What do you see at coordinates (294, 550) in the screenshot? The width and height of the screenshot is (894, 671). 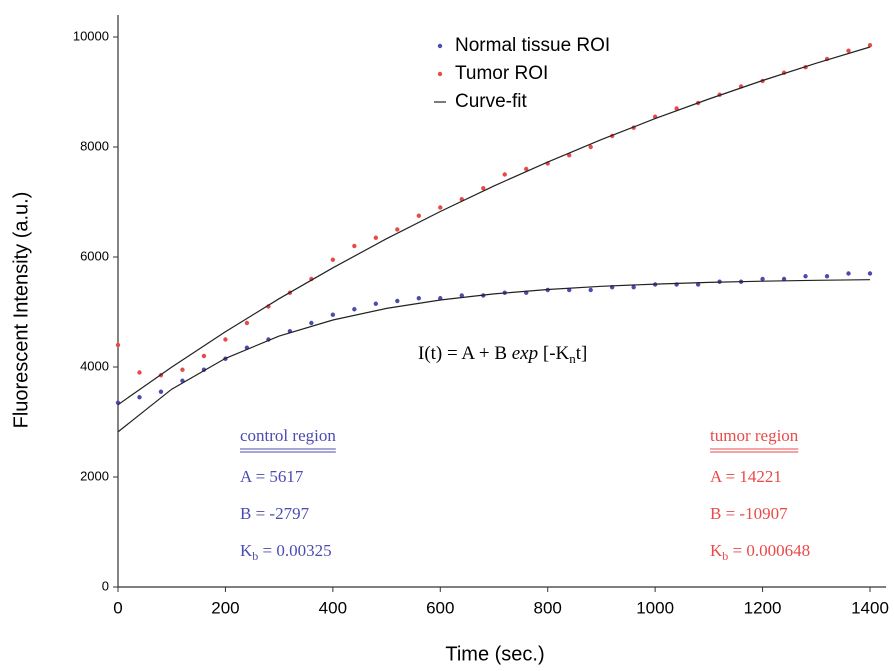 I see `parameter-value: = 0.00325` at bounding box center [294, 550].